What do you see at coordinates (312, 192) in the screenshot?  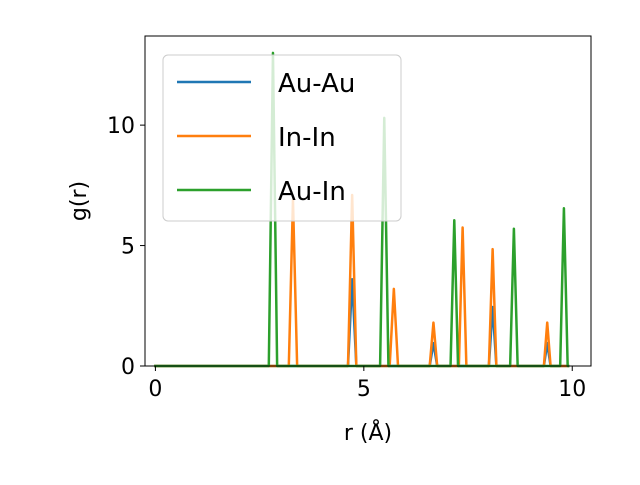 I see `legend-label-au-in: Au-In` at bounding box center [312, 192].